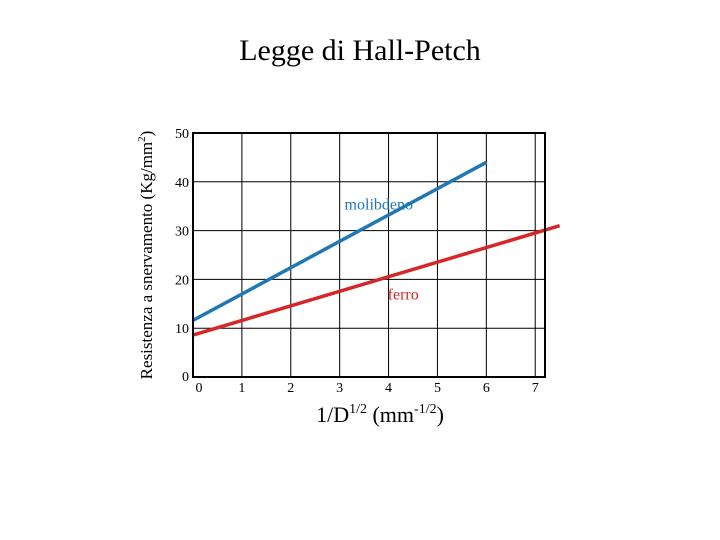 The height and width of the screenshot is (540, 720). What do you see at coordinates (182, 280) in the screenshot?
I see `y-tick-label: 20` at bounding box center [182, 280].